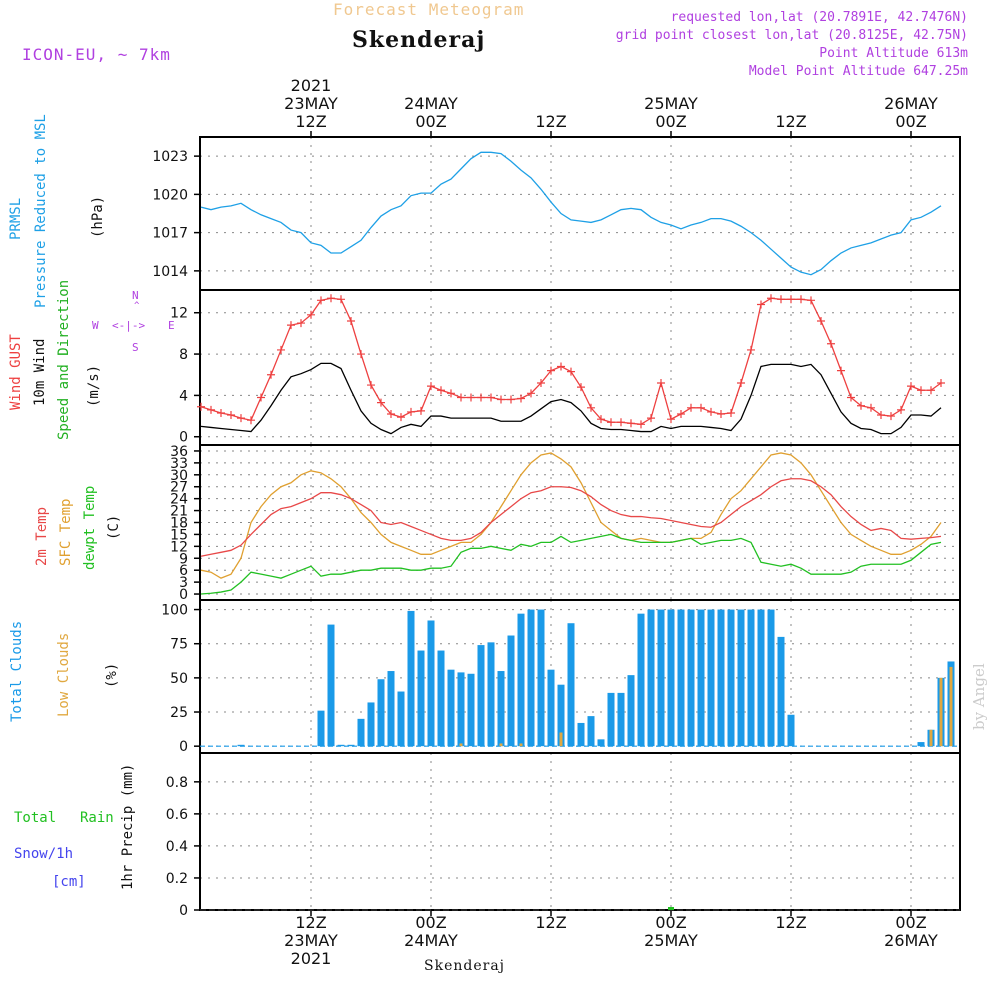  Describe the element at coordinates (135, 324) in the screenshot. I see `compass-rose: N ^ W <-|-> E S` at that location.